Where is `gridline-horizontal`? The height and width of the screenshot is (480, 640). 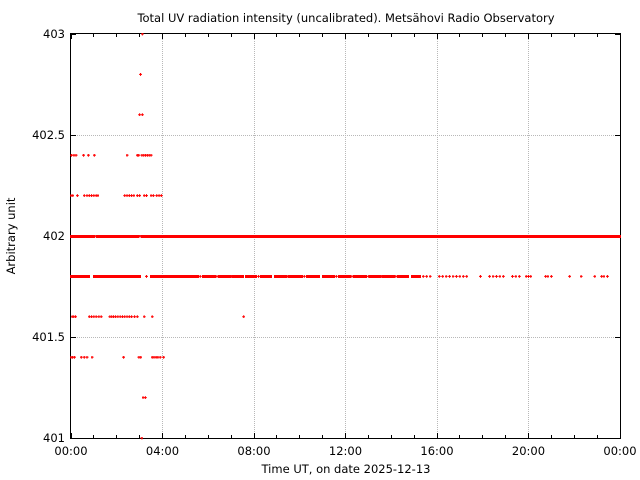
gridline-horizontal is located at coordinates (345, 135).